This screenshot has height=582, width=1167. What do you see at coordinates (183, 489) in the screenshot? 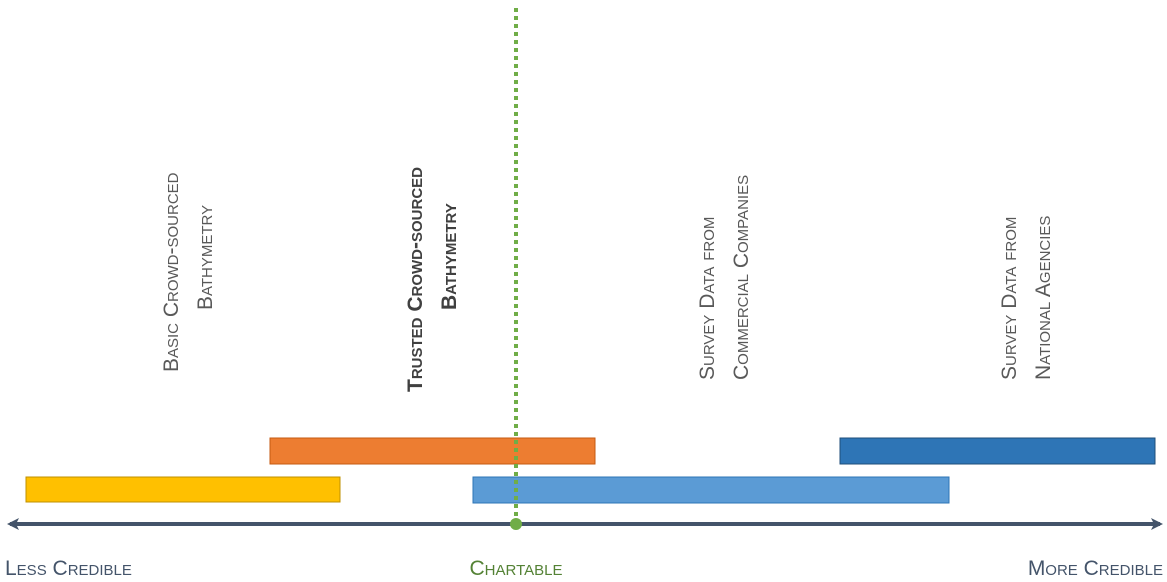
I see `bar-basic-crowd-sourced` at bounding box center [183, 489].